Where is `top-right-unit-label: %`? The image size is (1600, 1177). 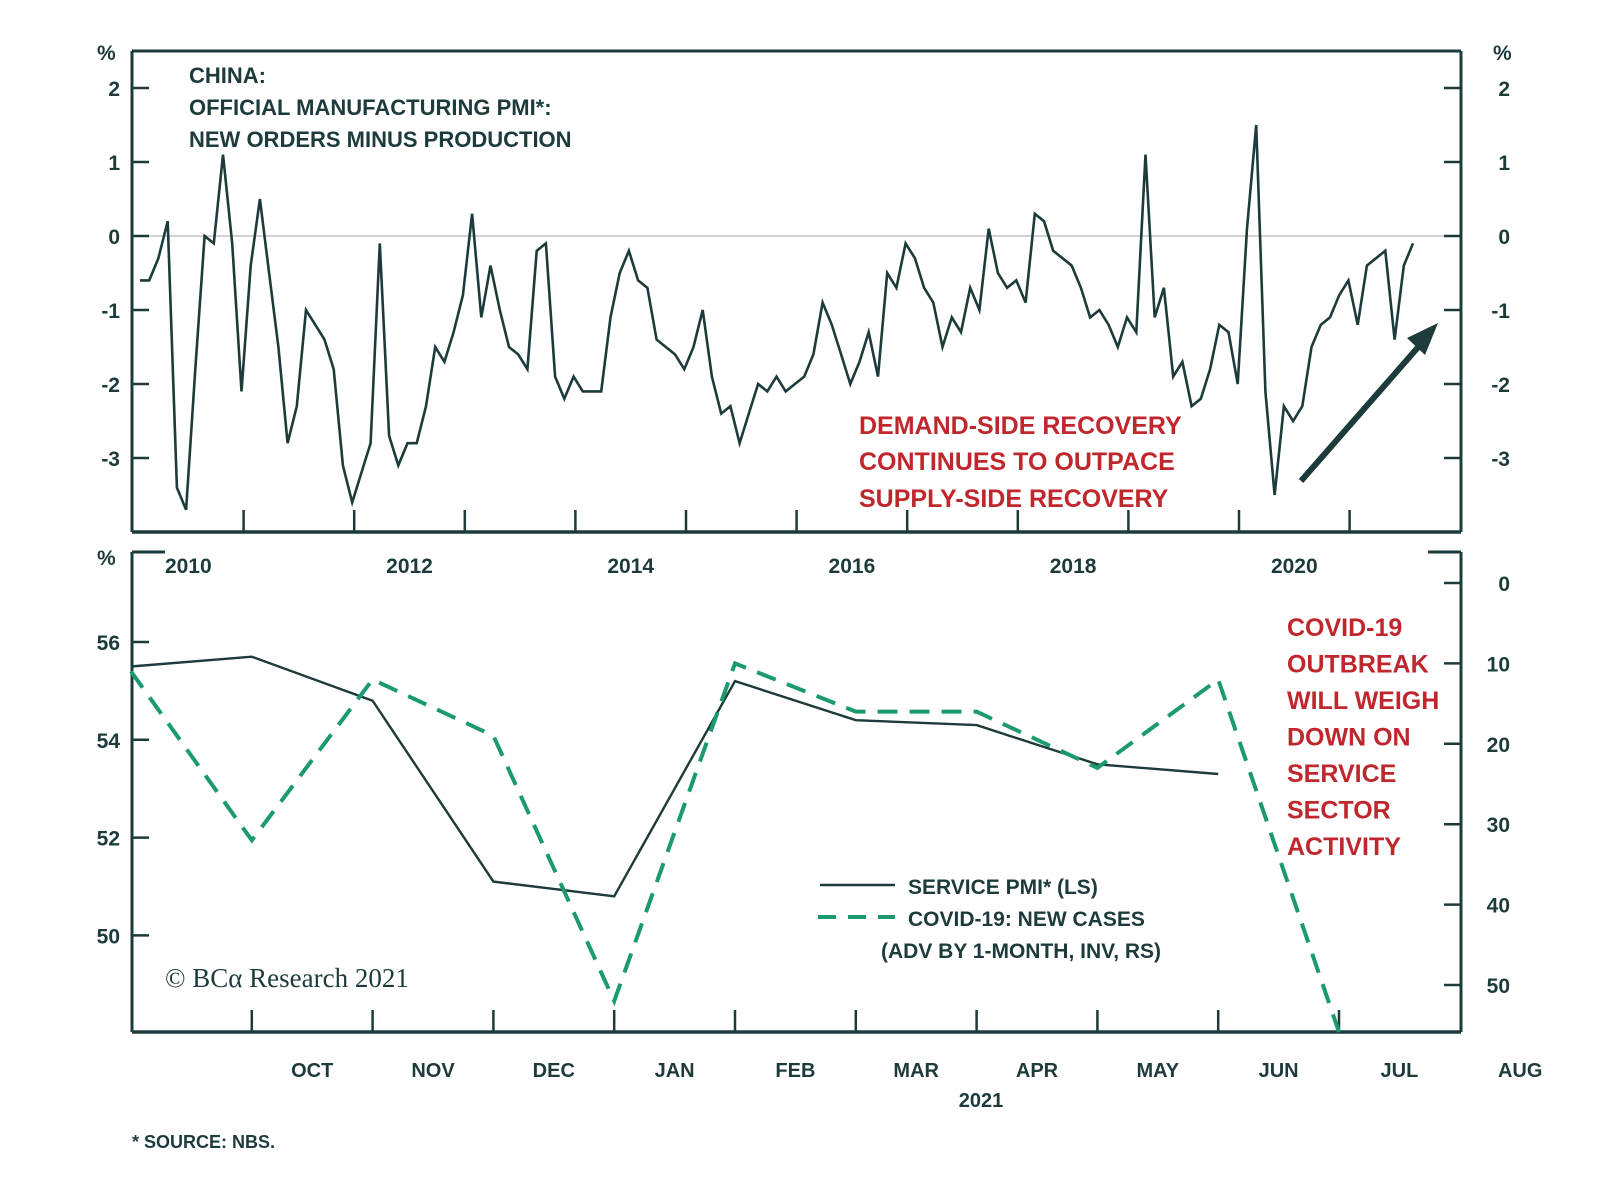
top-right-unit-label: % is located at coordinates (1502, 53).